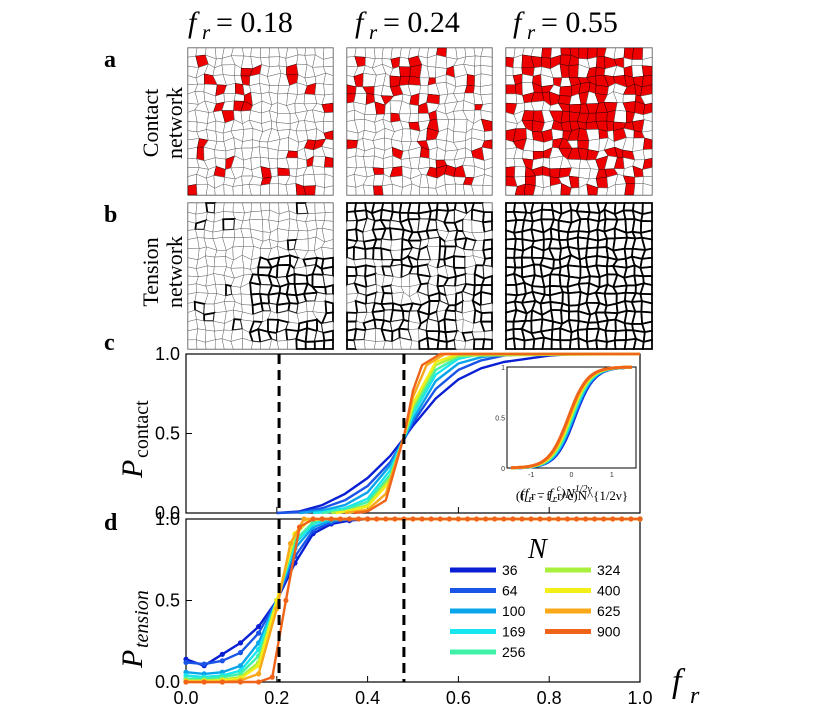 The height and width of the screenshot is (721, 831). What do you see at coordinates (167, 513) in the screenshot?
I see `ytick-label: 0.0` at bounding box center [167, 513].